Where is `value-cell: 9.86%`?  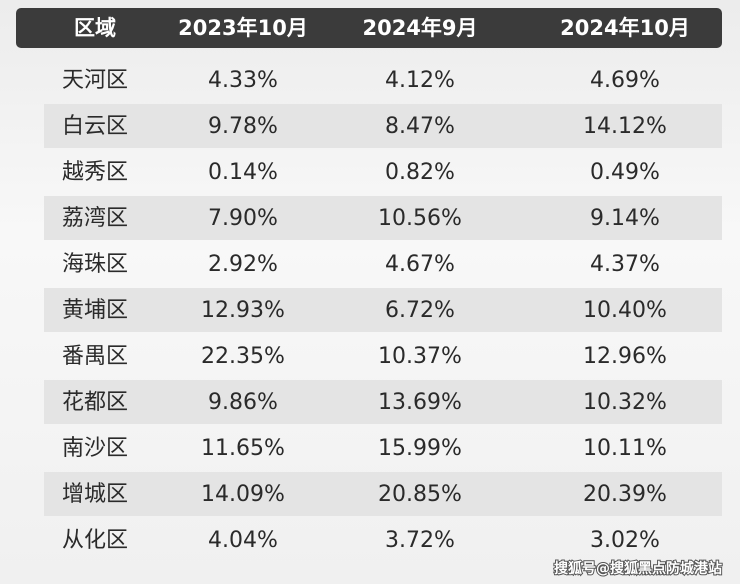 value-cell: 9.86% is located at coordinates (243, 402).